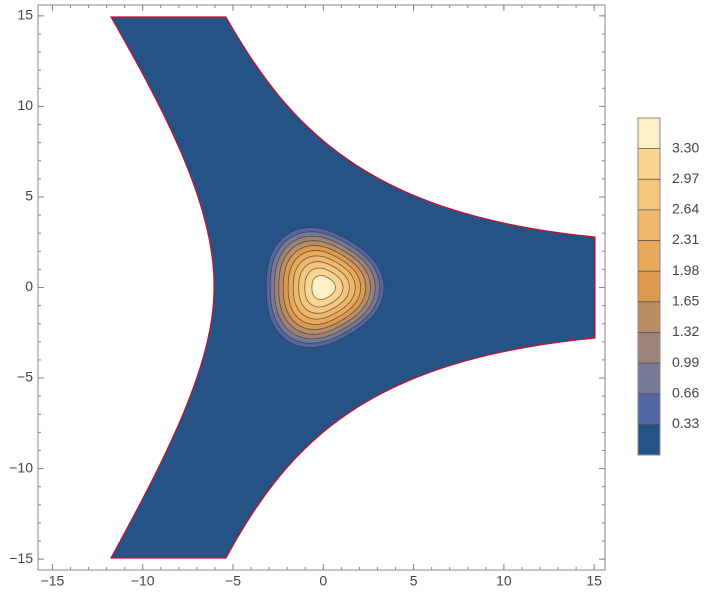 Image resolution: width=711 pixels, height=599 pixels. Describe the element at coordinates (29, 286) in the screenshot. I see `y-tick-label: 0` at that location.